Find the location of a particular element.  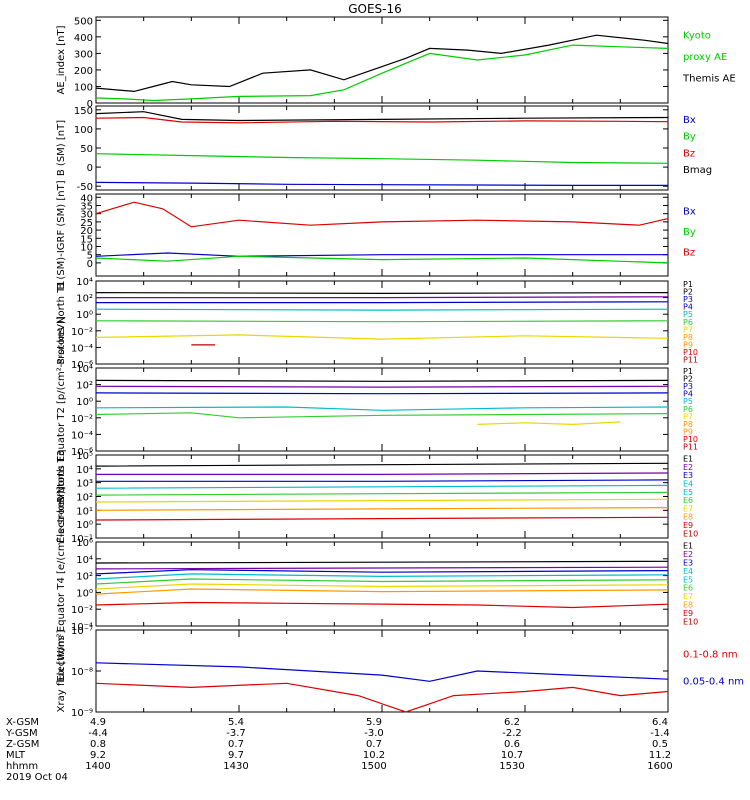

y-tick-label: 10⁻⁷ is located at coordinates (82, 631).